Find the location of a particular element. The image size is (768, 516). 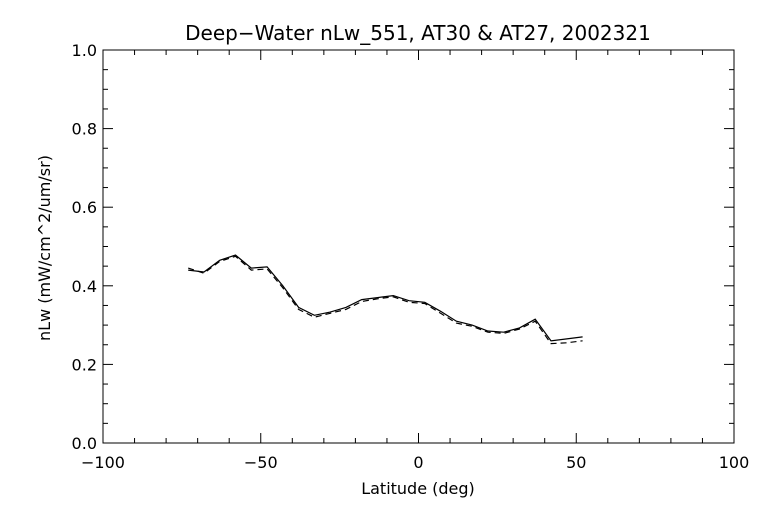

x-tick-label: 0 is located at coordinates (418, 462).